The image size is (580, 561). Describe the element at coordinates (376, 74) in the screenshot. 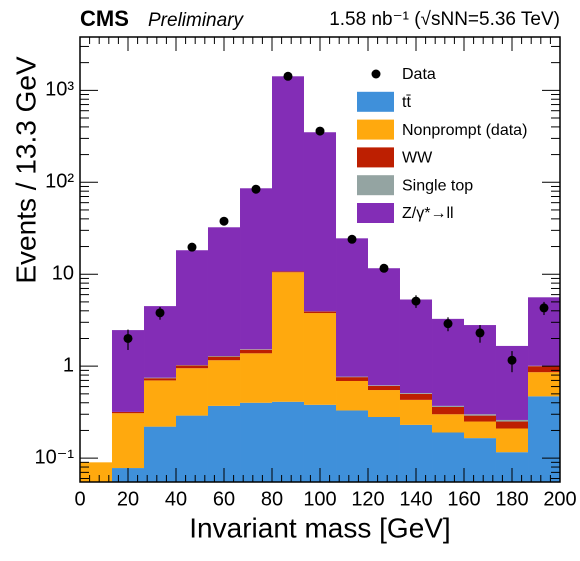

I see `legend-marker` at that location.